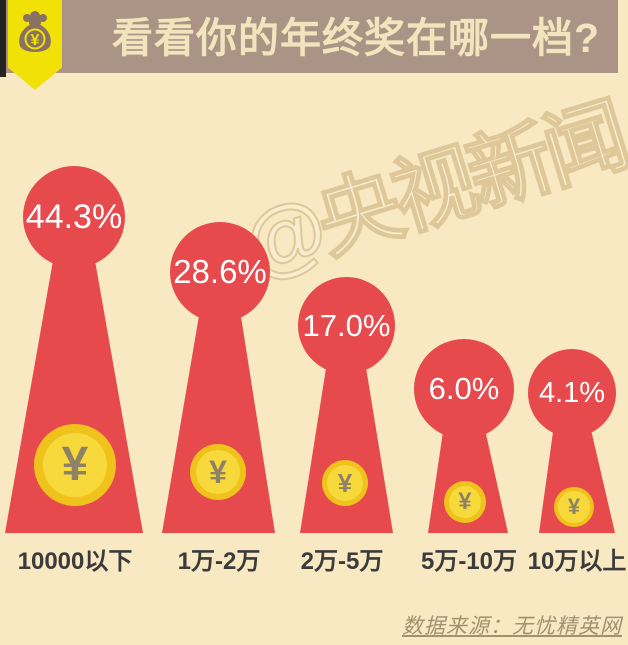 This screenshot has height=645, width=628. I want to click on pawn-head: 17.0%, so click(346, 325).